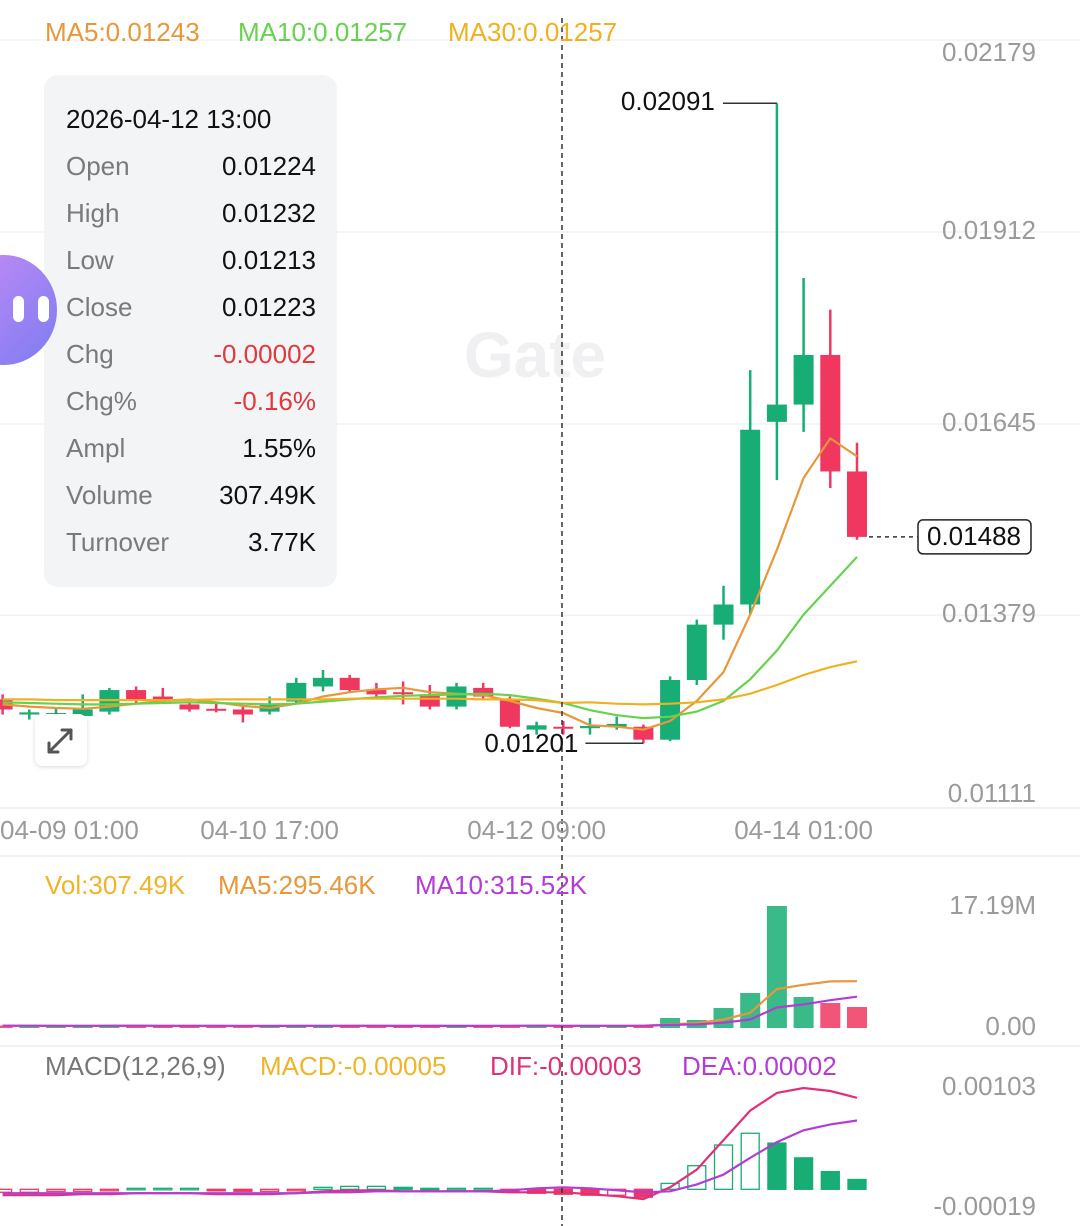 This screenshot has height=1226, width=1080. I want to click on expand-button, so click(61, 740).